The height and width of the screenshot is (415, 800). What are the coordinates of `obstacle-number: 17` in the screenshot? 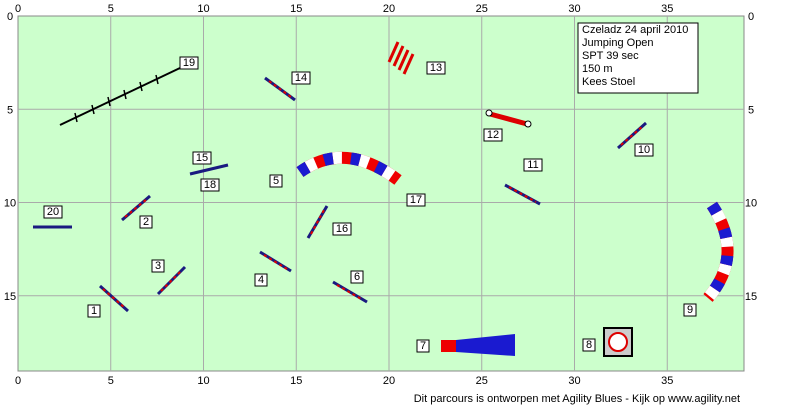 It's located at (416, 200).